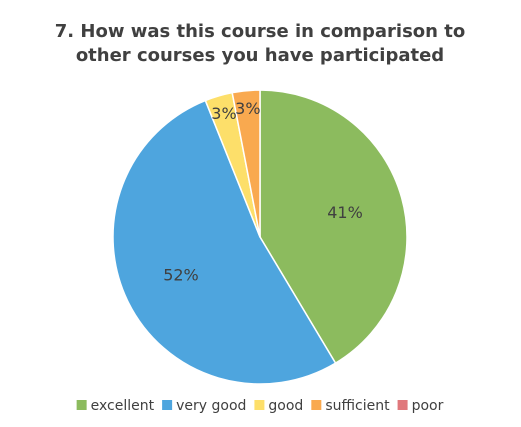 This screenshot has height=427, width=521. What do you see at coordinates (211, 406) in the screenshot?
I see `legend-label: very good` at bounding box center [211, 406].